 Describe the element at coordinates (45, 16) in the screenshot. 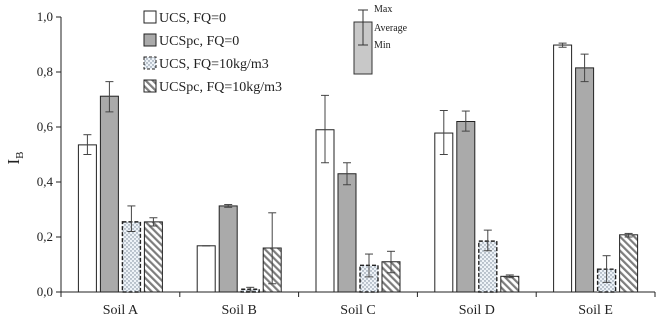

I see `y-tick-label: 1,0` at that location.